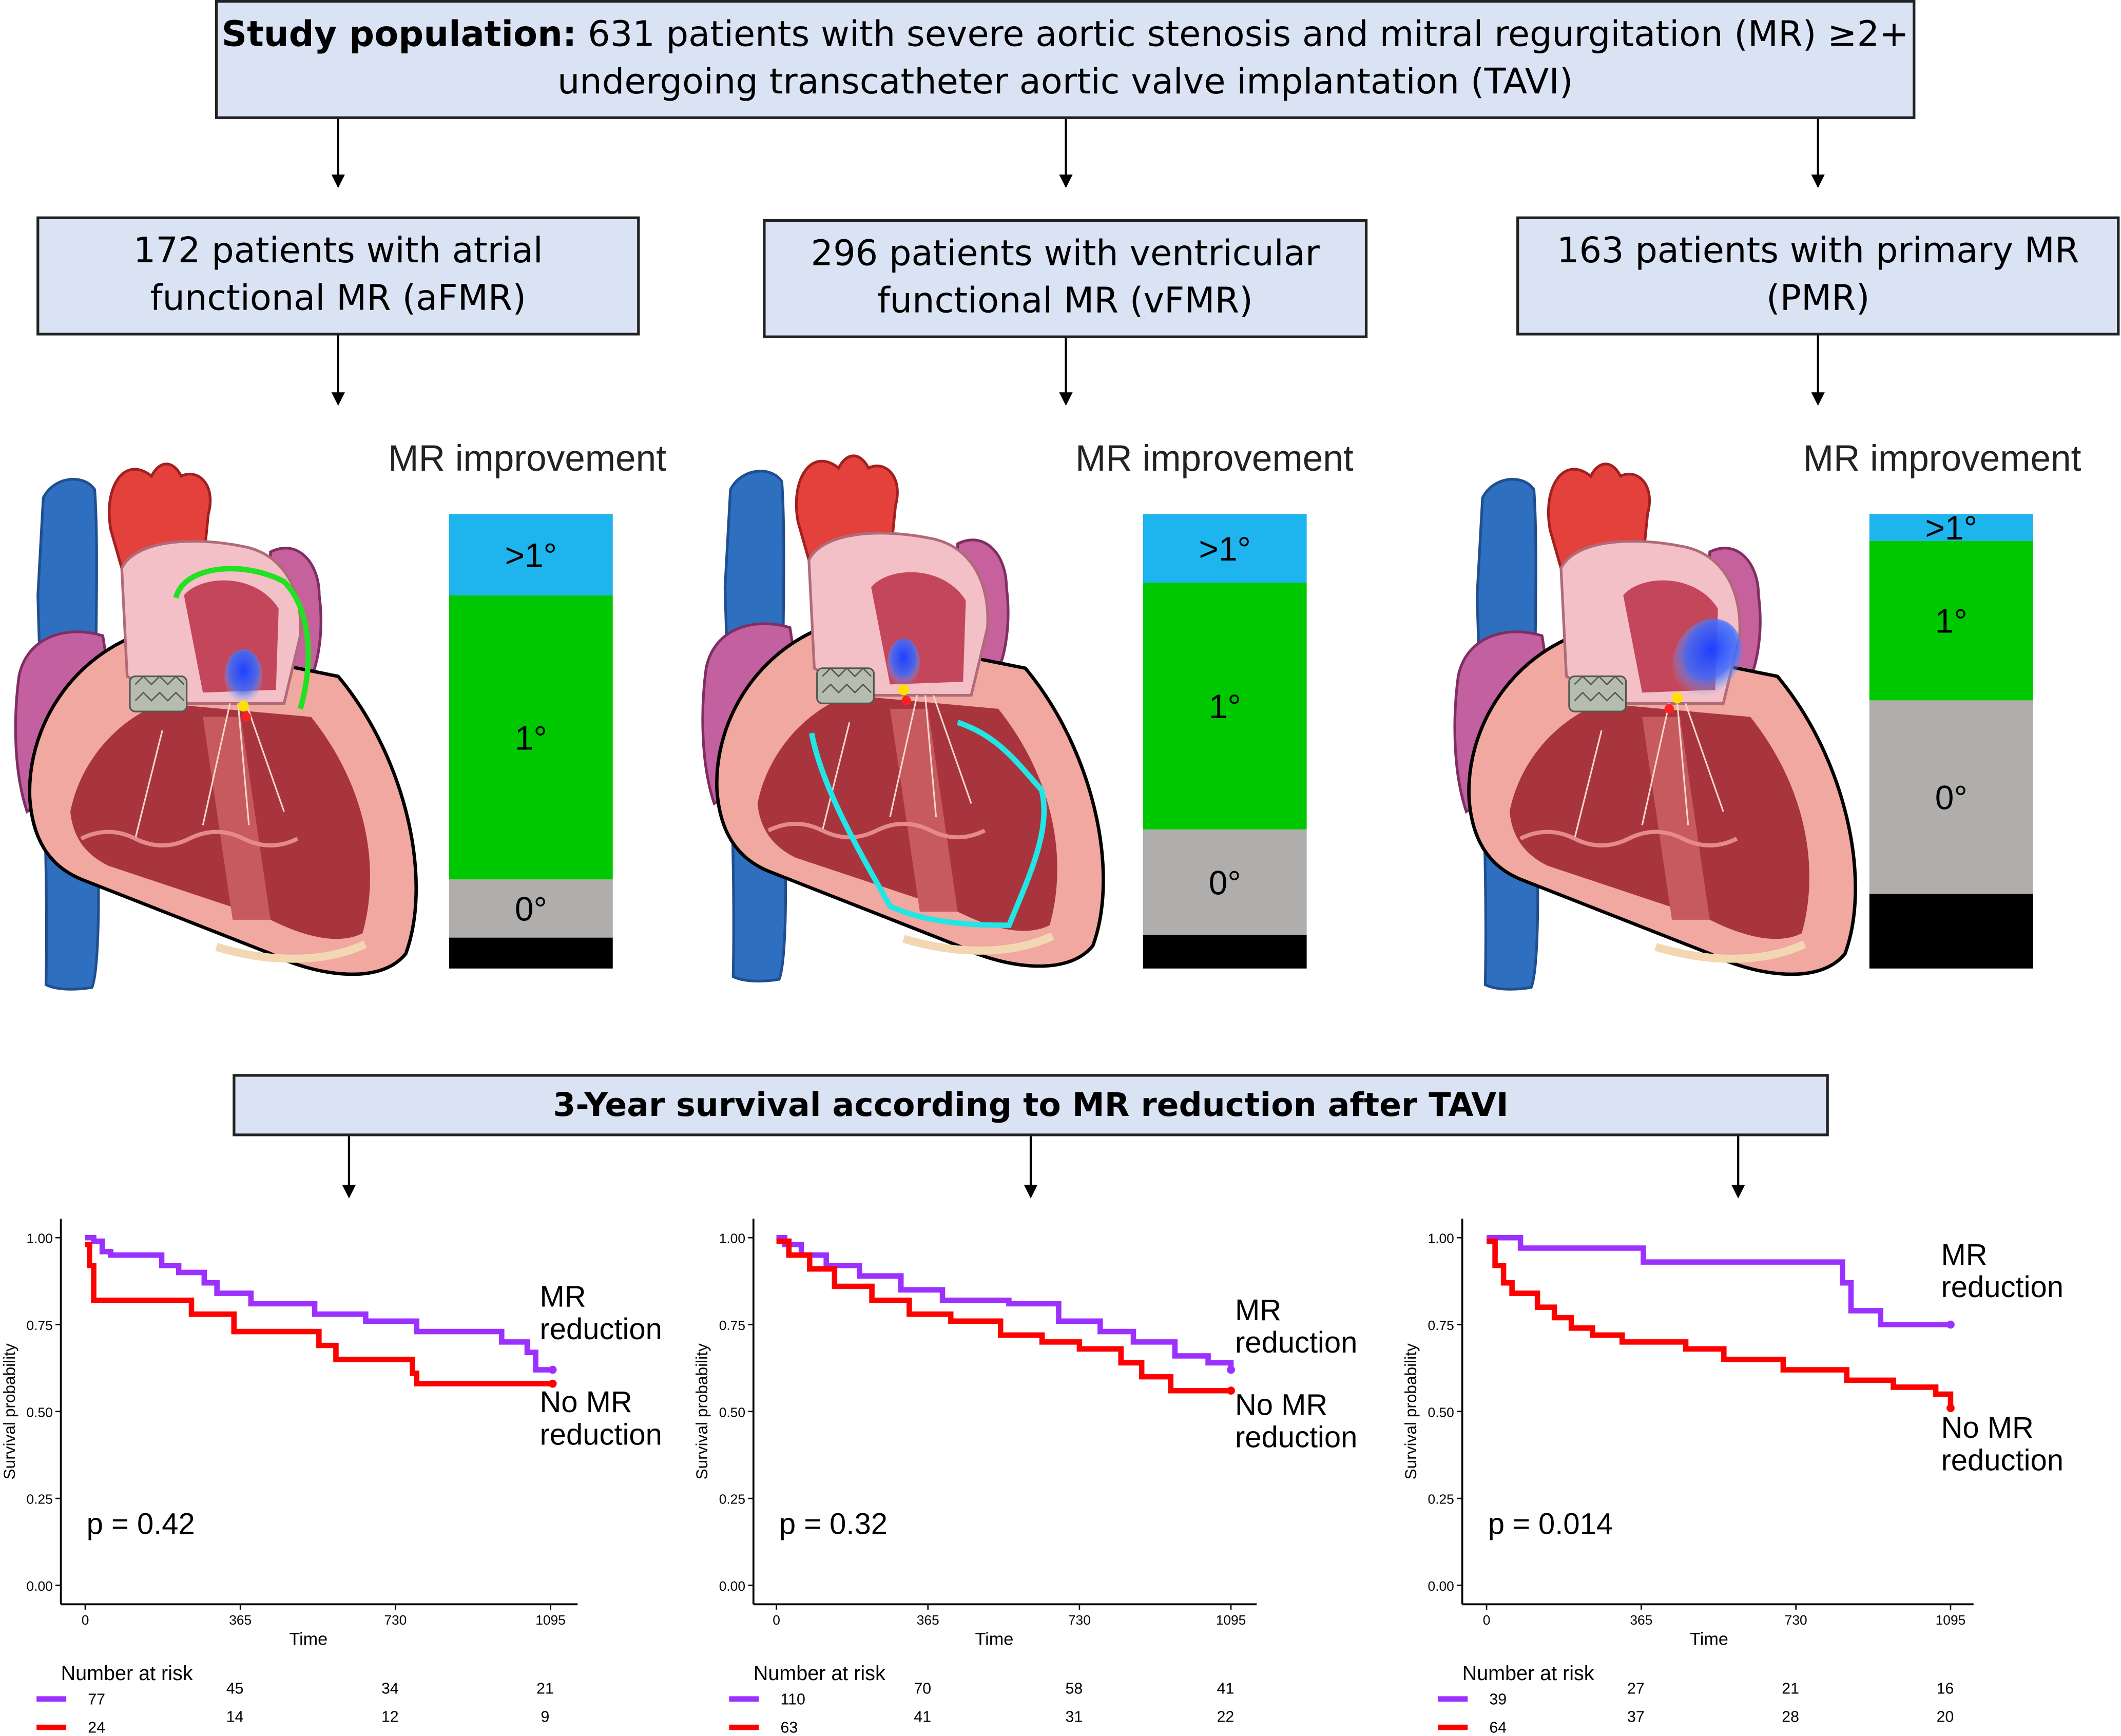 Image resolution: width=2121 pixels, height=1736 pixels. Describe the element at coordinates (701, 1411) in the screenshot. I see `y-axis-label-2: Survival probability` at that location.